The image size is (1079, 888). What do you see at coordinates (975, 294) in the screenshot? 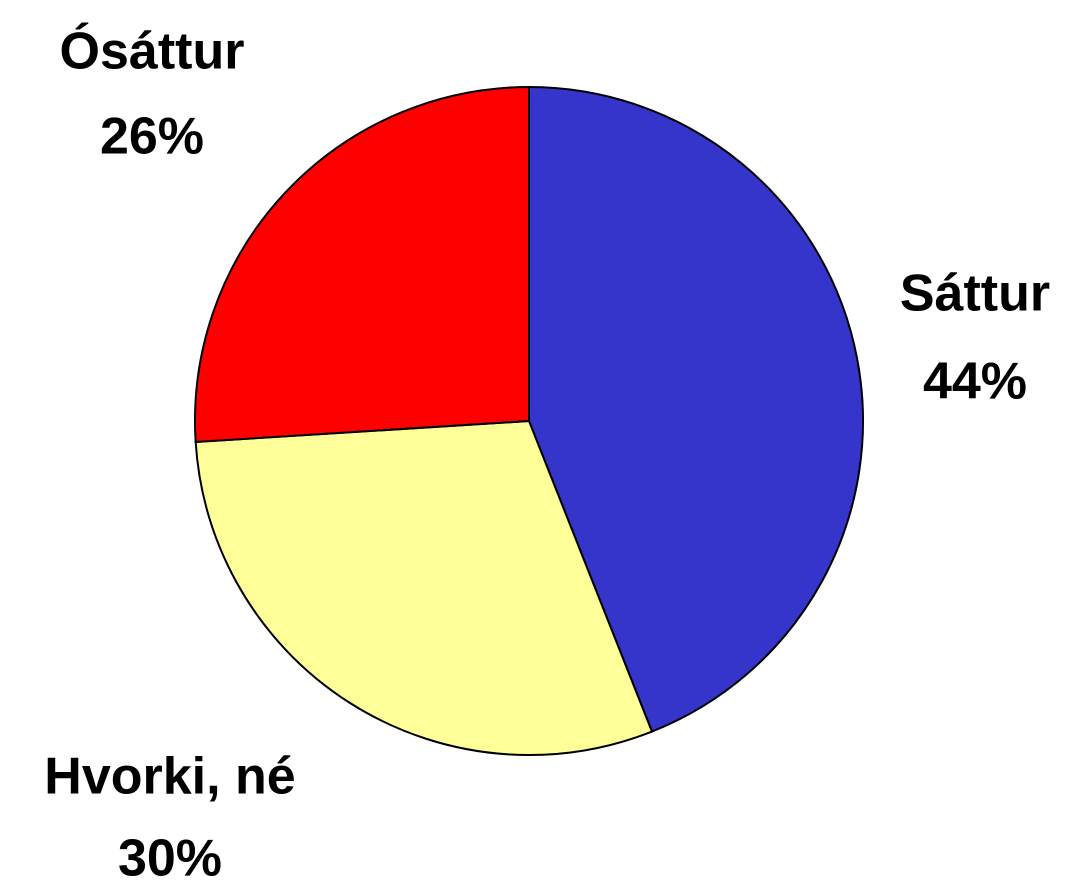
I see `slice-label: Sáttur` at bounding box center [975, 294].